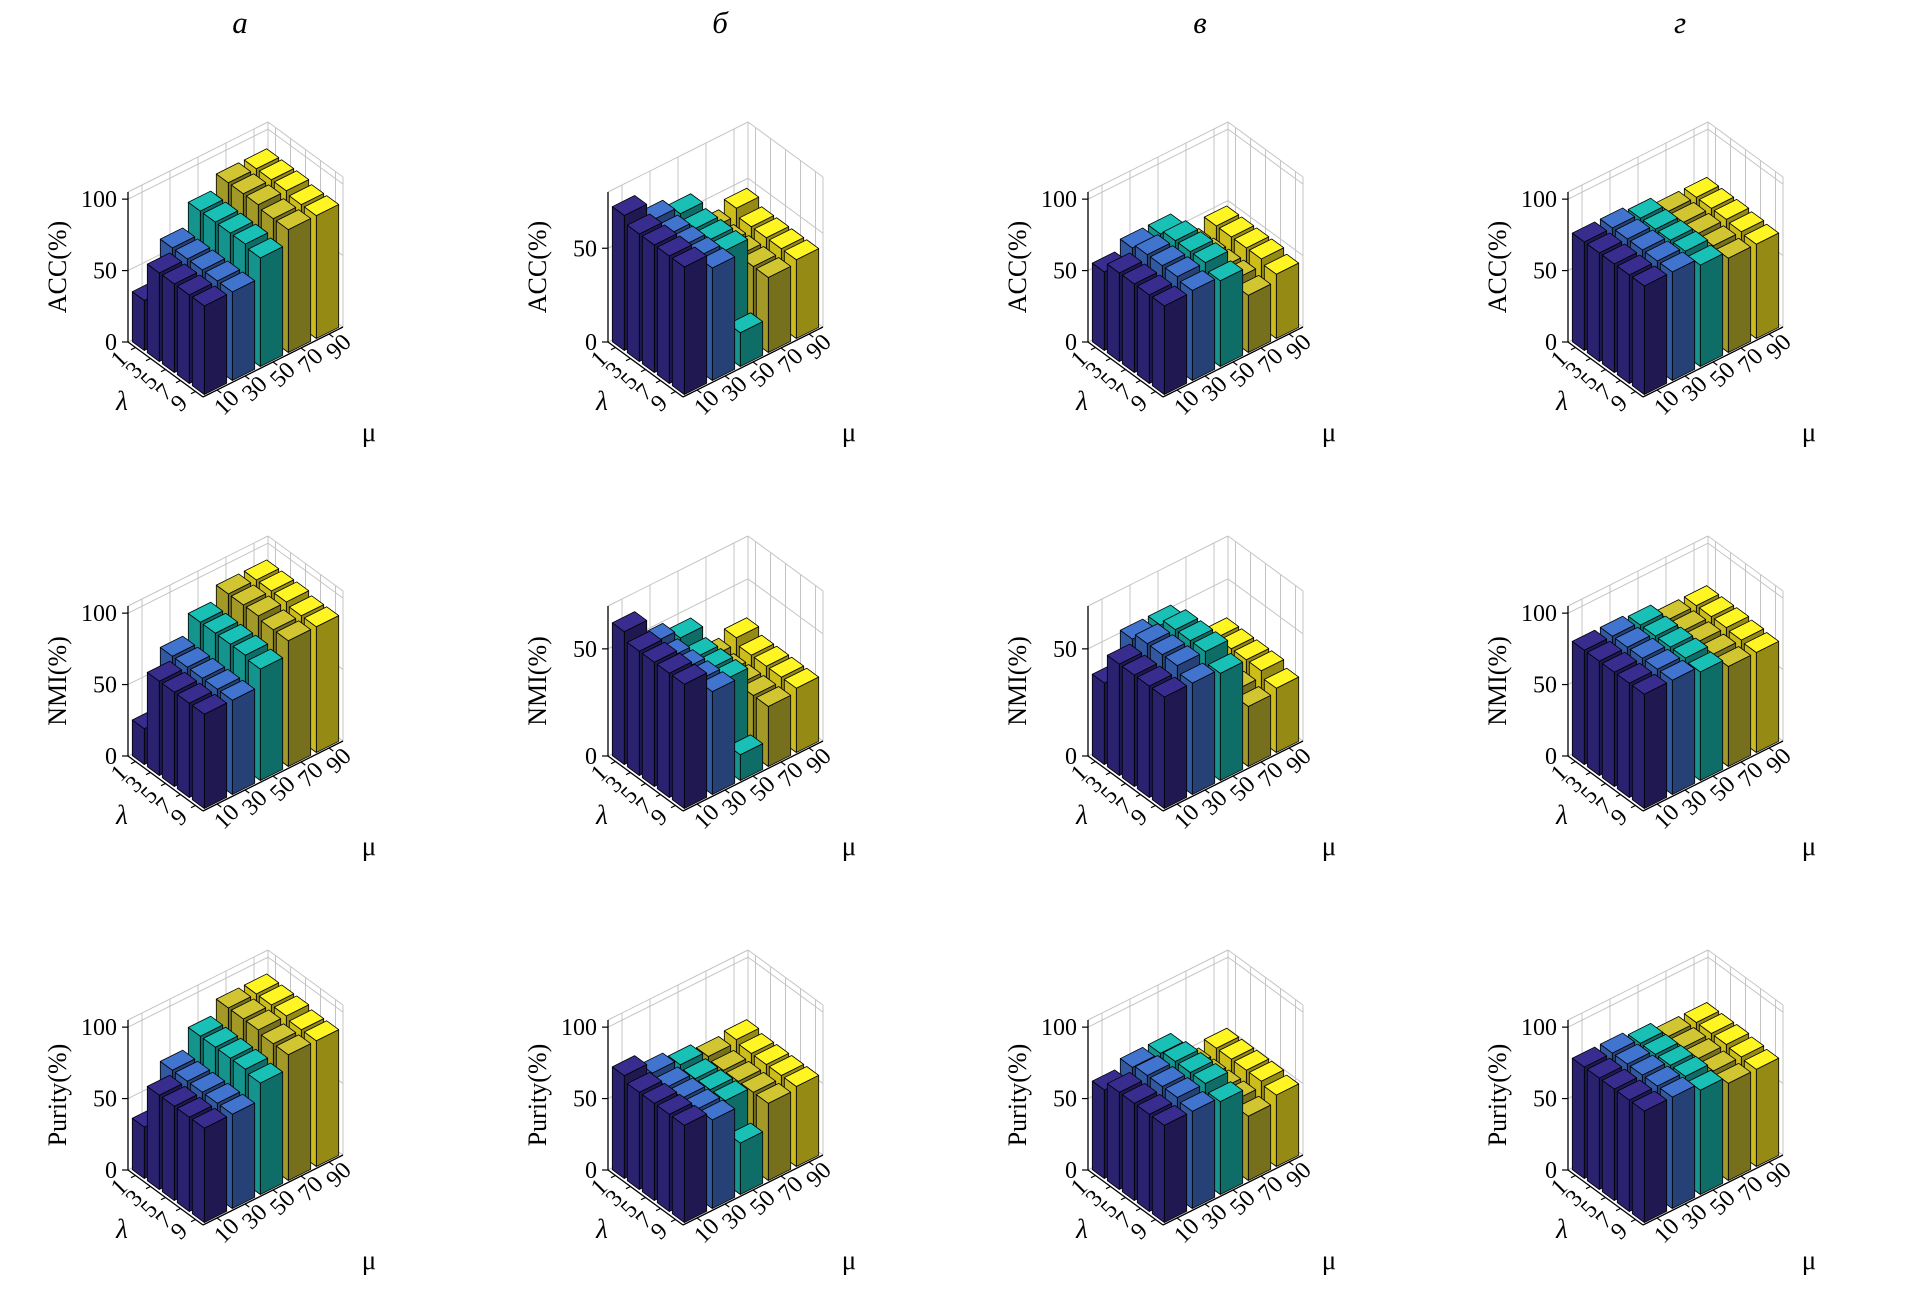 The width and height of the screenshot is (1920, 1298). I want to click on panel-nmi-a: 0 50 100 1 3 5 7 9 10 30 50 70 90 λ μ NMI(%), so click(240, 667).